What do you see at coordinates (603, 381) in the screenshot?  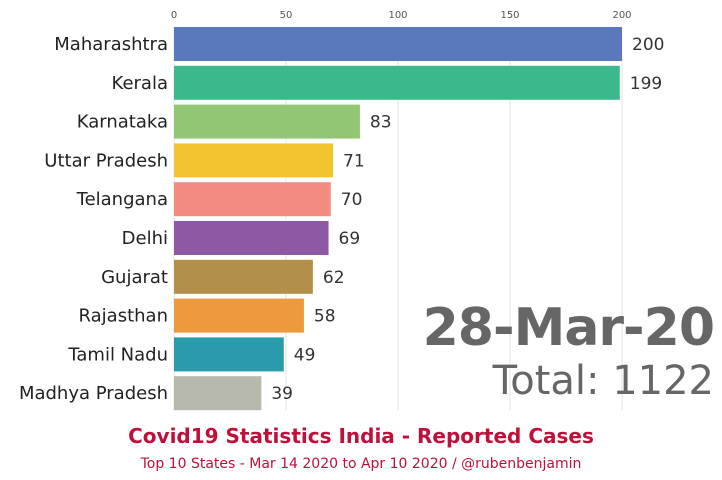 I see `total-label: Total: 1122` at bounding box center [603, 381].